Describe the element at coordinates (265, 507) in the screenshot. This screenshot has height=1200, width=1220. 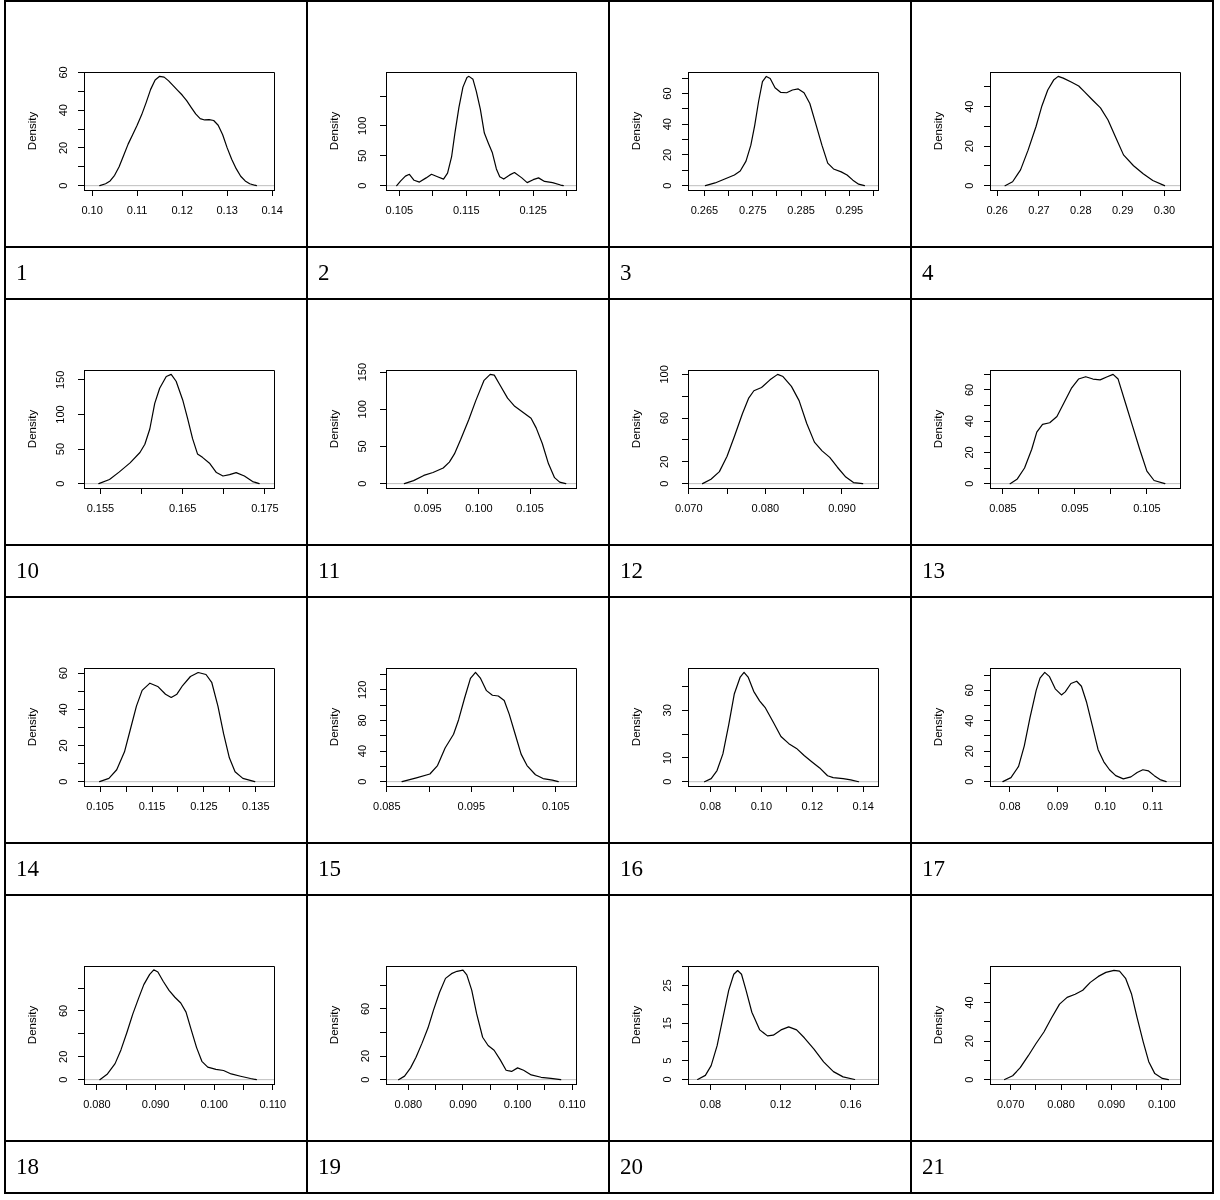
I see `x-tick-label: 0.175` at that location.